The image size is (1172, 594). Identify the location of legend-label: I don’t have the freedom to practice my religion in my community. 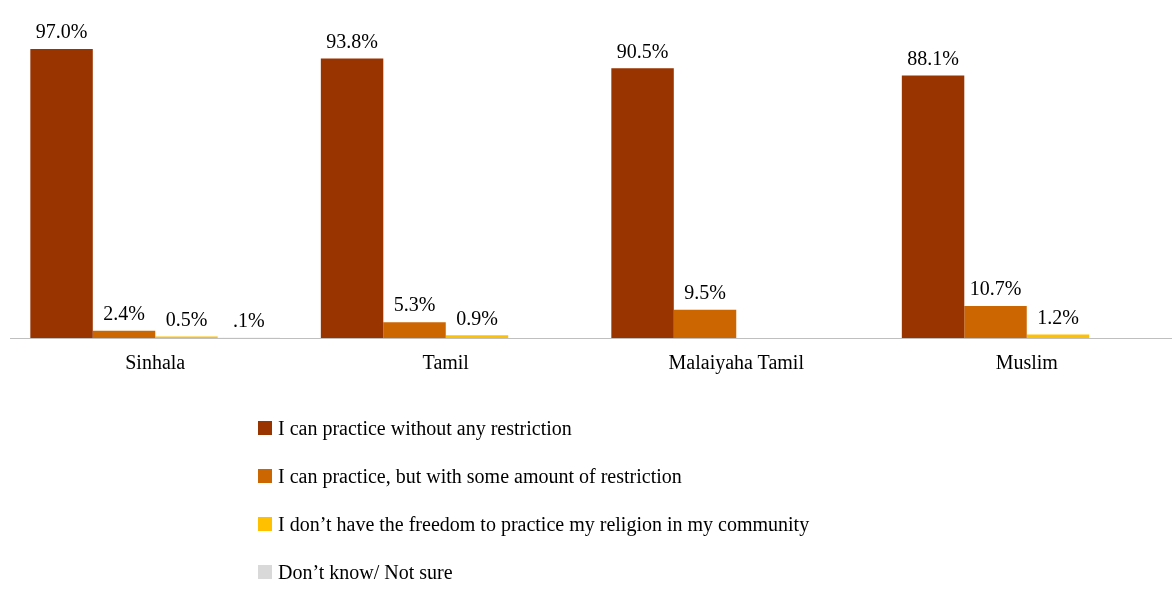
(544, 524).